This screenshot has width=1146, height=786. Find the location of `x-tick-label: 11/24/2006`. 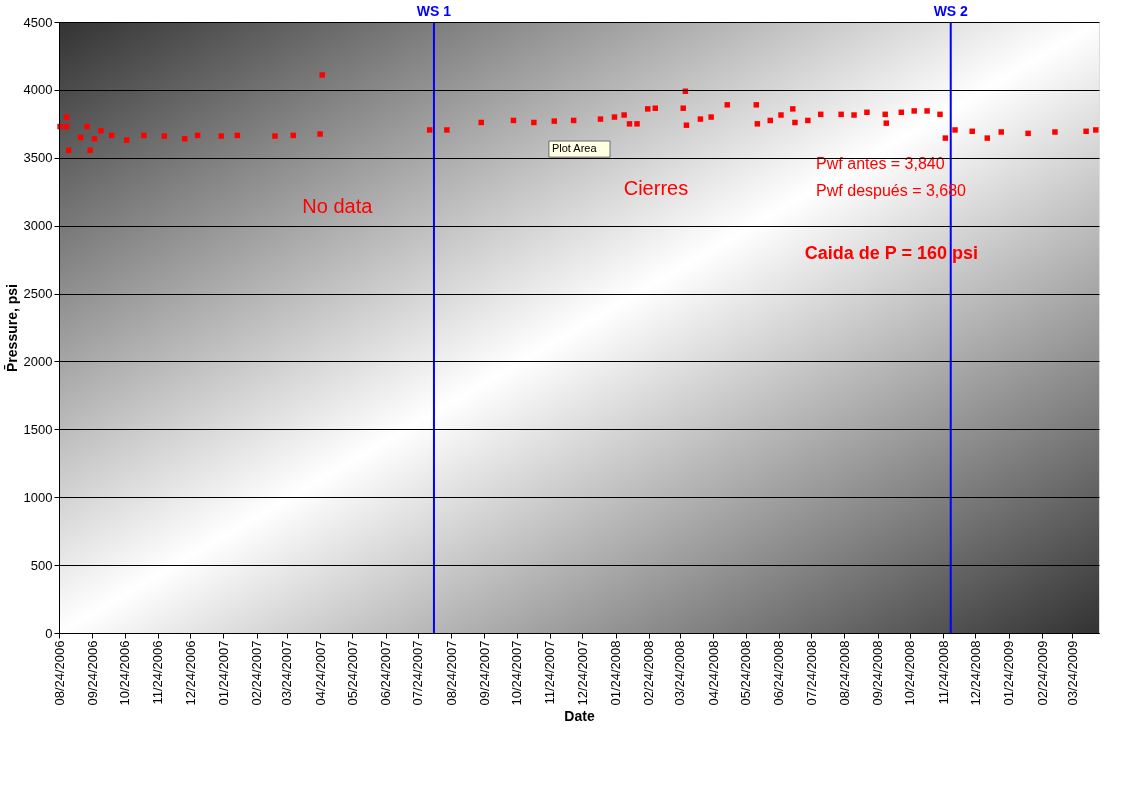

x-tick-label: 11/24/2006 is located at coordinates (158, 672).